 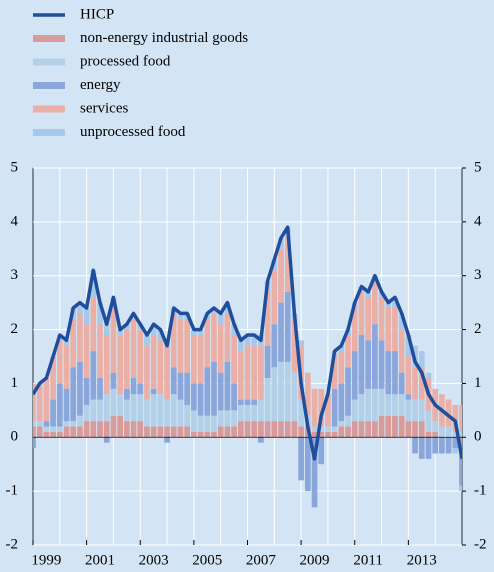 I want to click on y2-tick-label: 4, so click(x=478, y=221).